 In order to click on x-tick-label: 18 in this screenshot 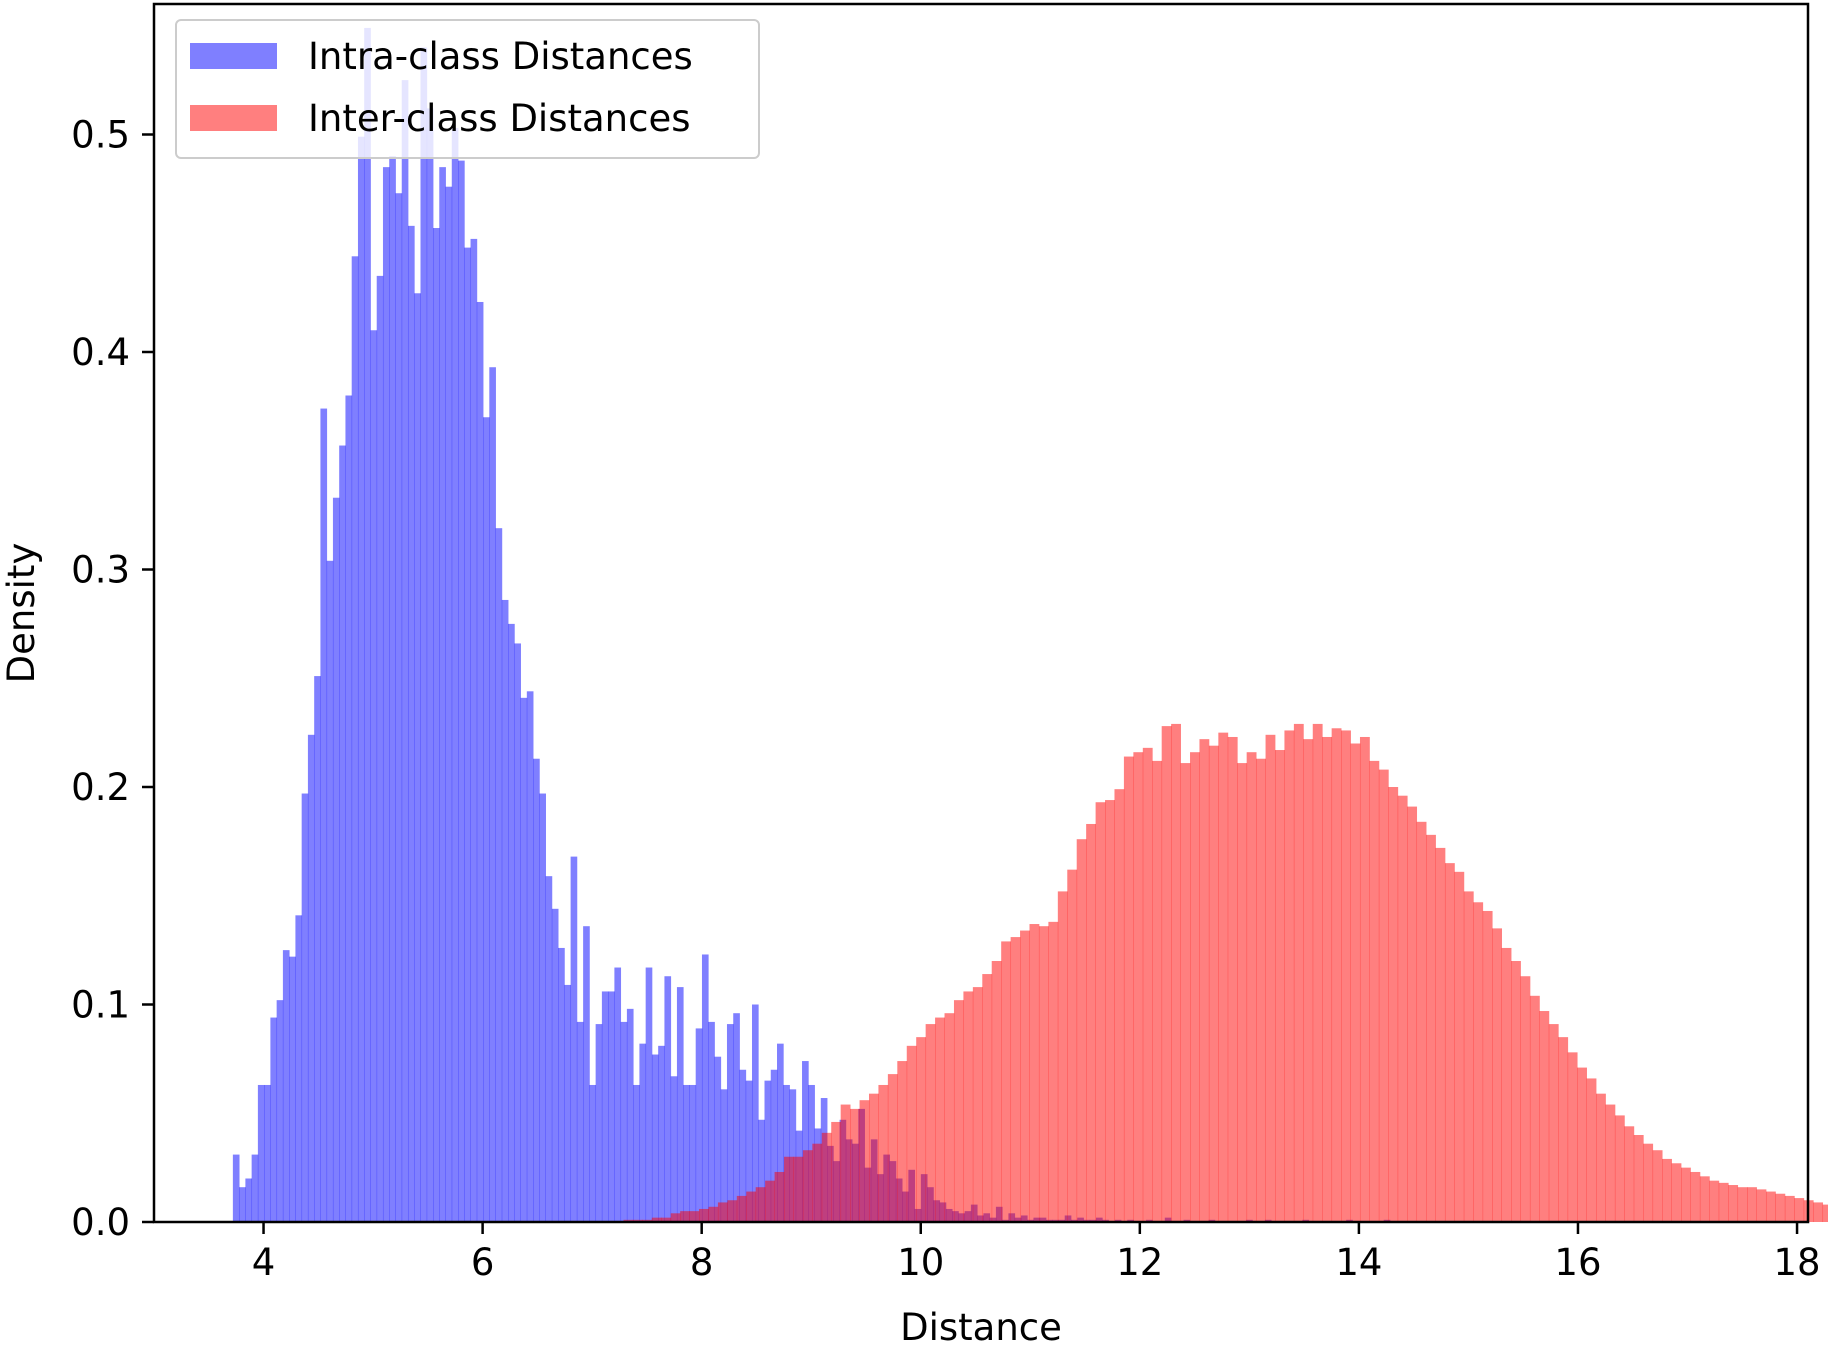, I will do `click(1796, 1262)`.